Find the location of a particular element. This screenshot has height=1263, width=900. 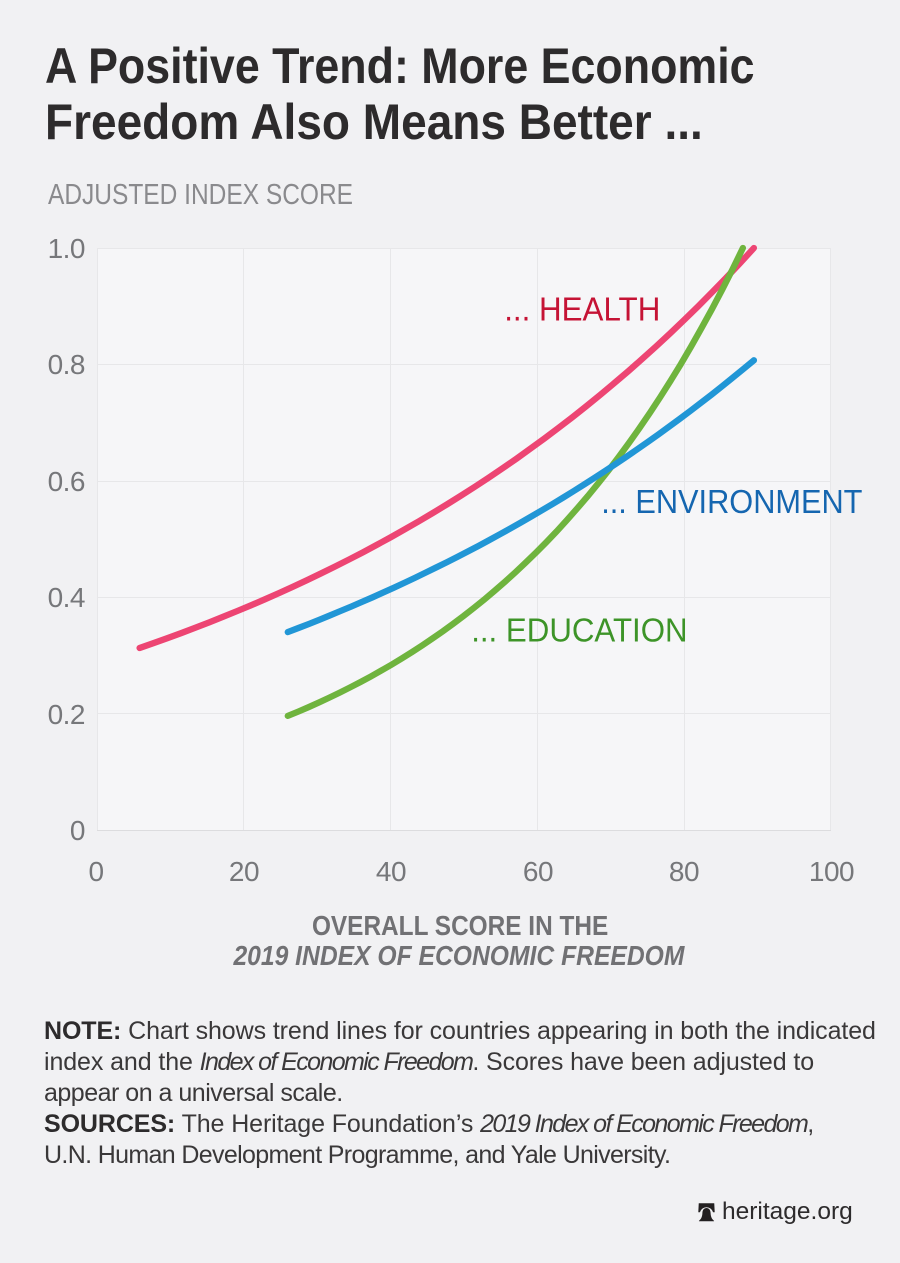

svg-text: 0.8 is located at coordinates (66, 364).